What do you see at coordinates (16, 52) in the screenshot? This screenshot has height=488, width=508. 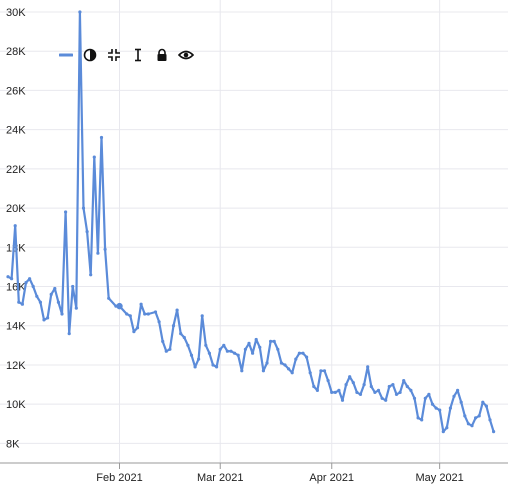 I see `y-tick-label: 28K` at bounding box center [16, 52].